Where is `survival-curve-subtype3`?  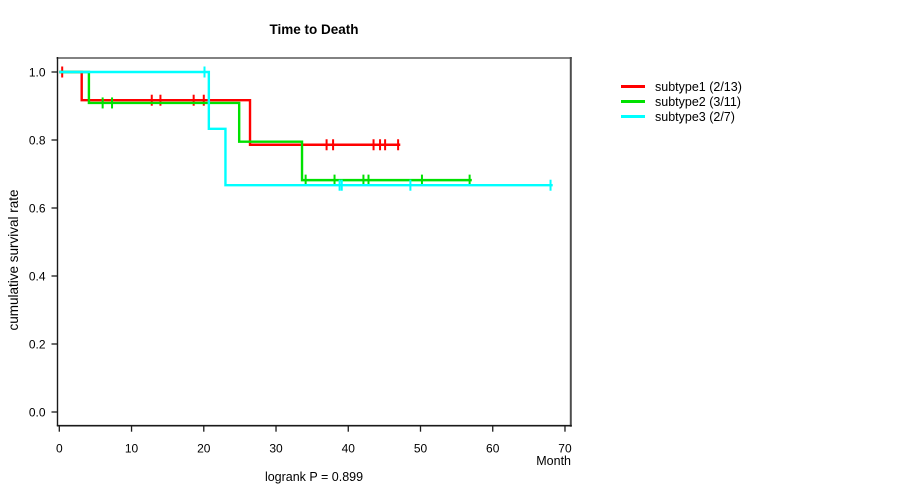 survival-curve-subtype3 is located at coordinates (306, 128).